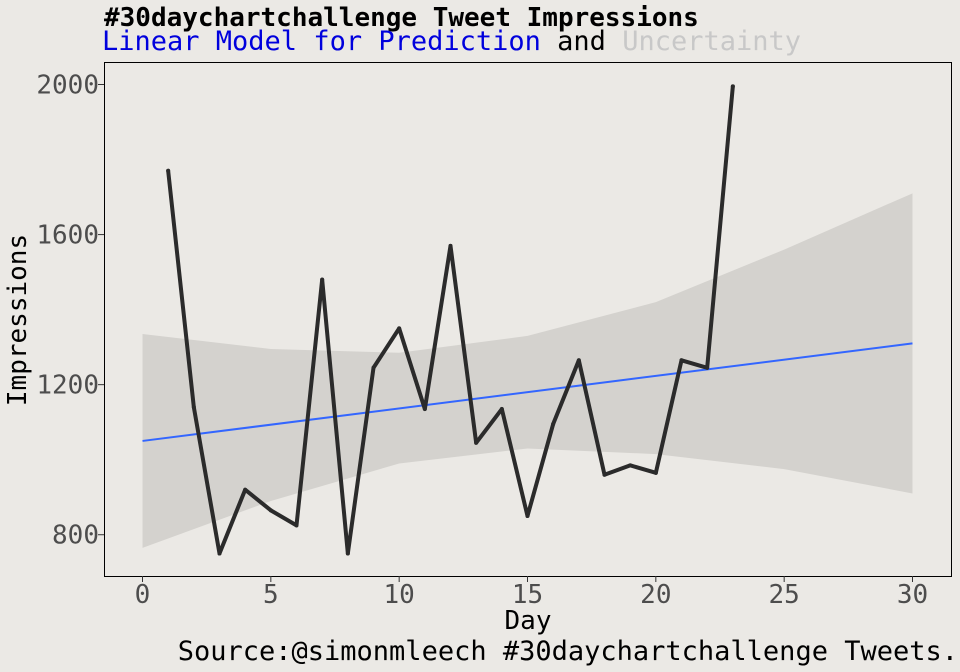 The height and width of the screenshot is (672, 960). I want to click on subtitle-model-label: Linear Model for Prediction, so click(321, 41).